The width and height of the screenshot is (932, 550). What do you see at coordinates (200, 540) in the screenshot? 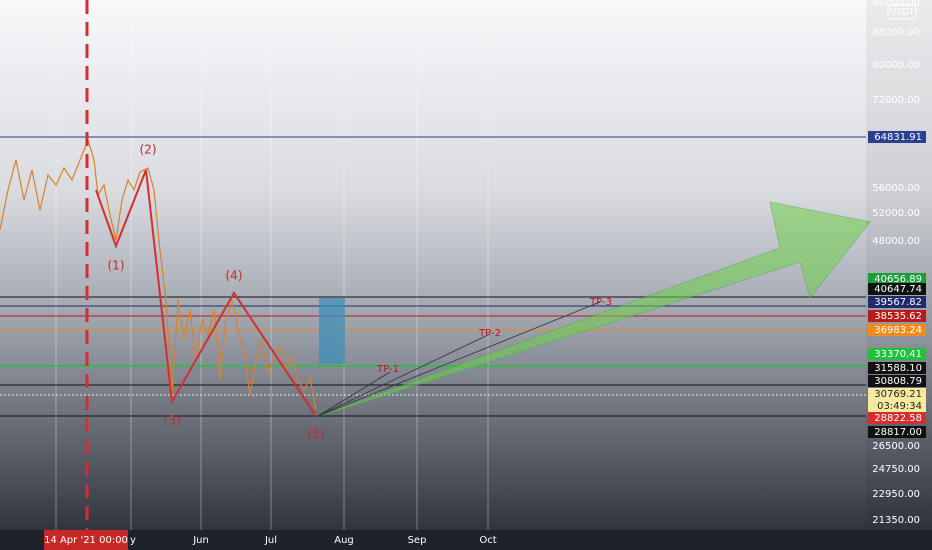
I see `time-label: Jun` at bounding box center [200, 540].